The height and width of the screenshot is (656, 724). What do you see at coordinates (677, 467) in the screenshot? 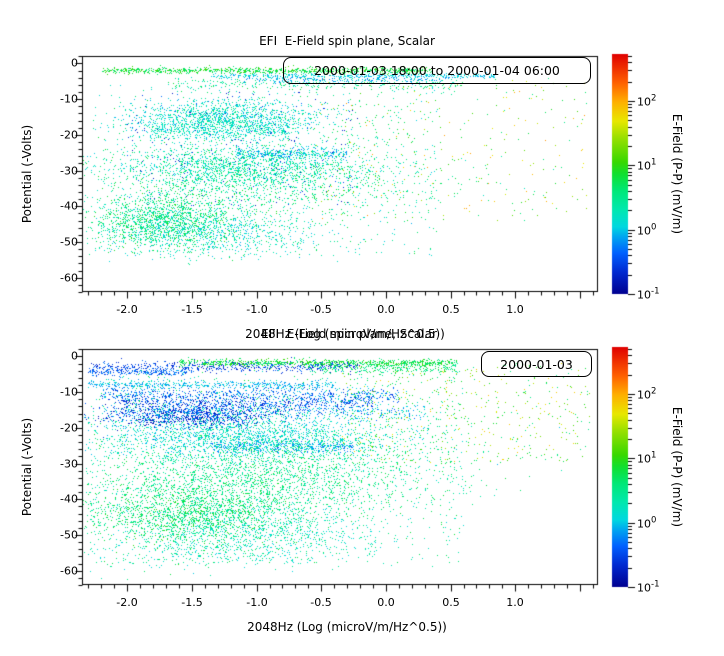
I see `bottom-colorbar-label: E-Field (P-P) (mV/m)` at bounding box center [677, 467].